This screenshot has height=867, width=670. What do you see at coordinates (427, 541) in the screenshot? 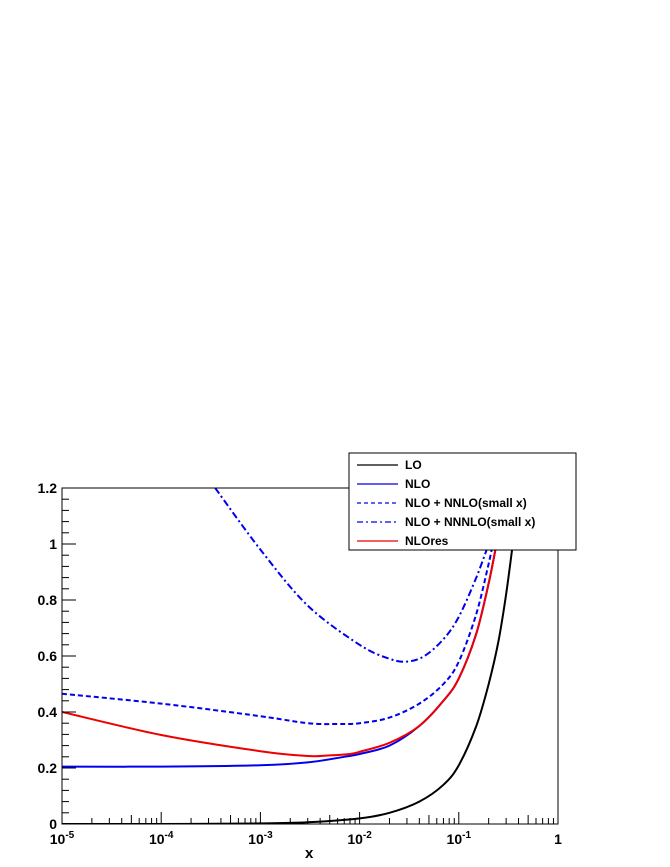
I see `legend-label-5: NLOres` at bounding box center [427, 541].